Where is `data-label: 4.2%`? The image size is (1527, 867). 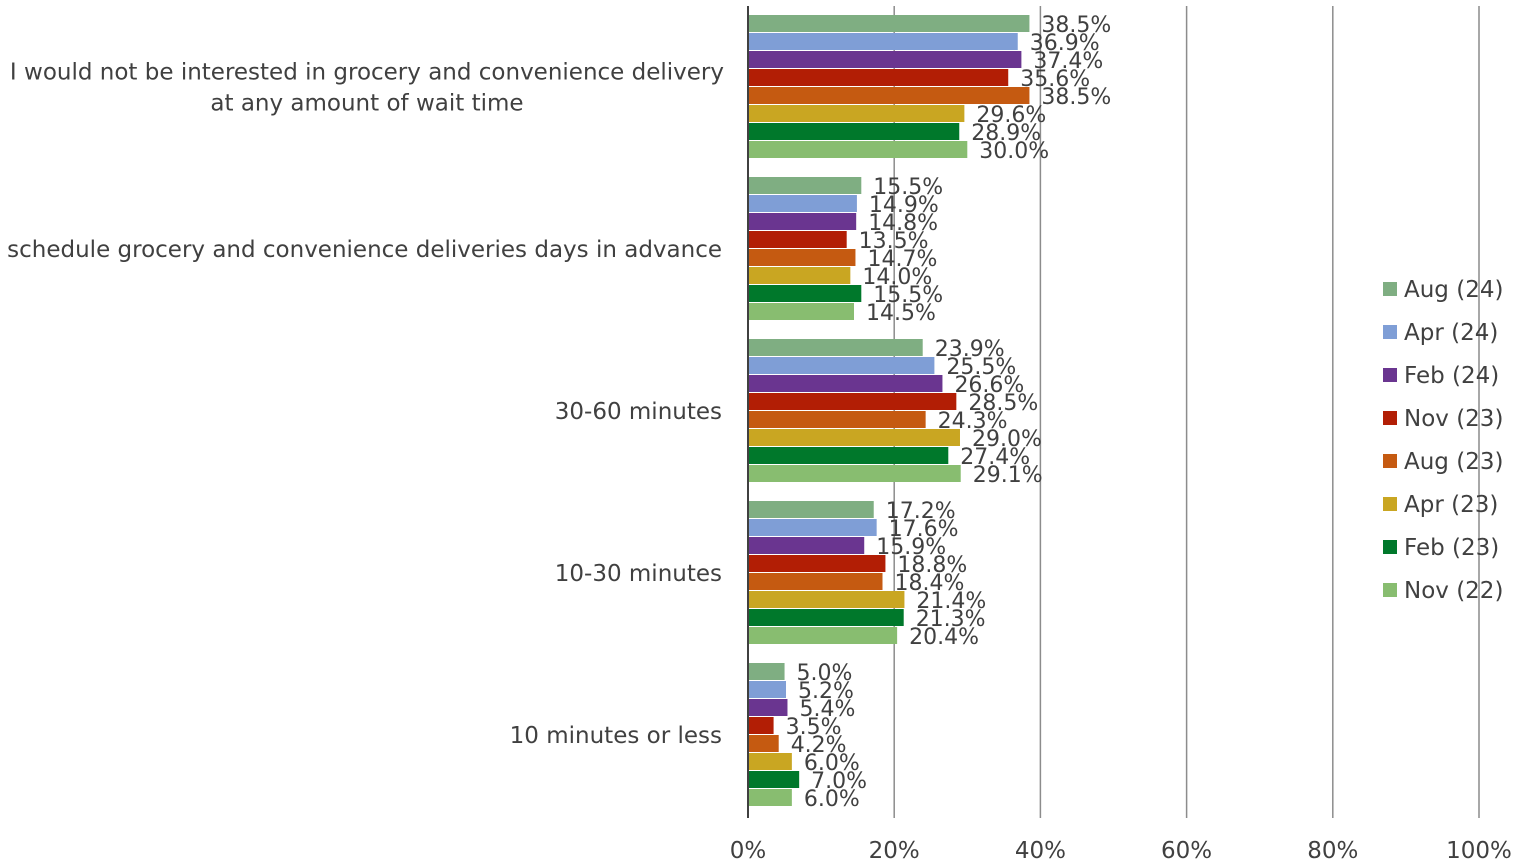
data-label: 4.2% is located at coordinates (819, 745).